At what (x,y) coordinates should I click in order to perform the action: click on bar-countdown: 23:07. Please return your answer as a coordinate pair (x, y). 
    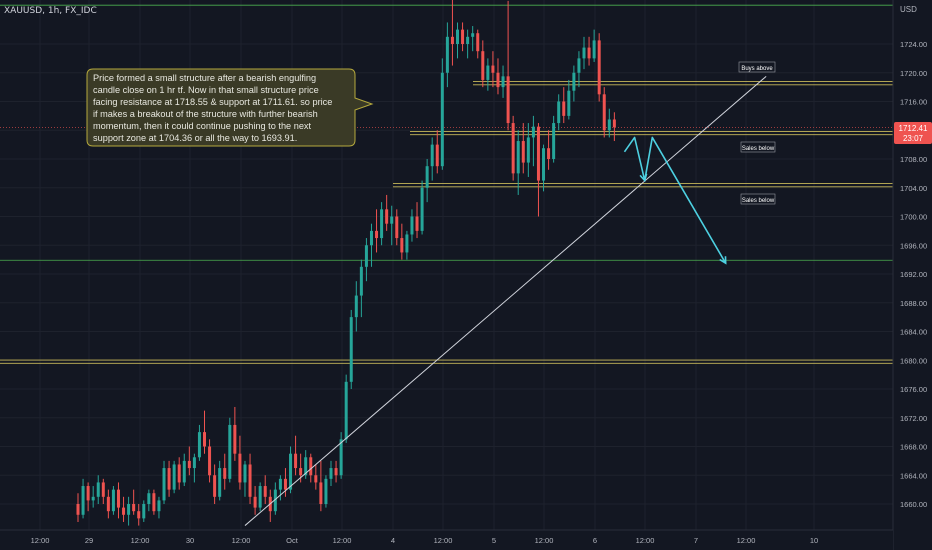
    Looking at the image, I should click on (913, 138).